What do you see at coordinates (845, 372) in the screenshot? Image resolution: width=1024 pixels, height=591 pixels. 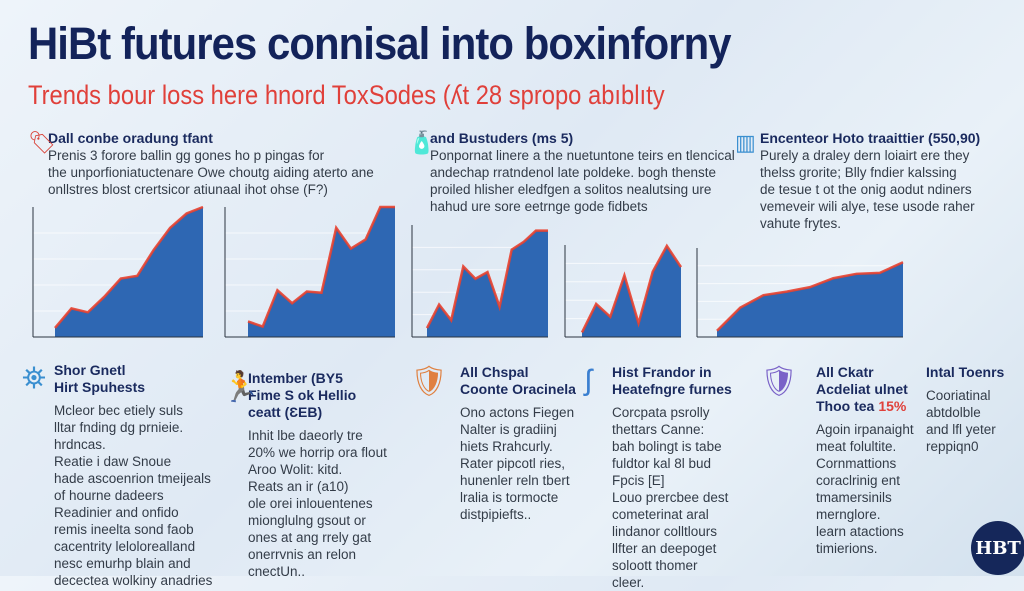 I see `heading-line: All Ckatr` at bounding box center [845, 372].